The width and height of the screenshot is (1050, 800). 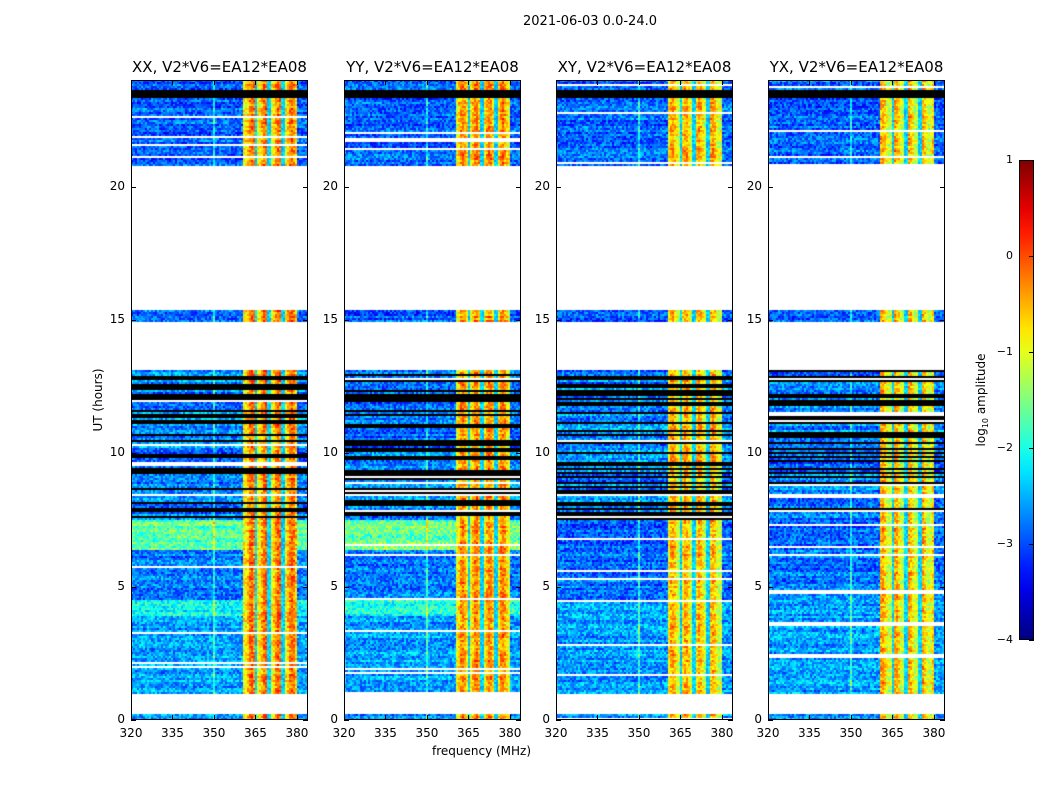 I want to click on colorbar-tick-label: −3, so click(x=1004, y=543).